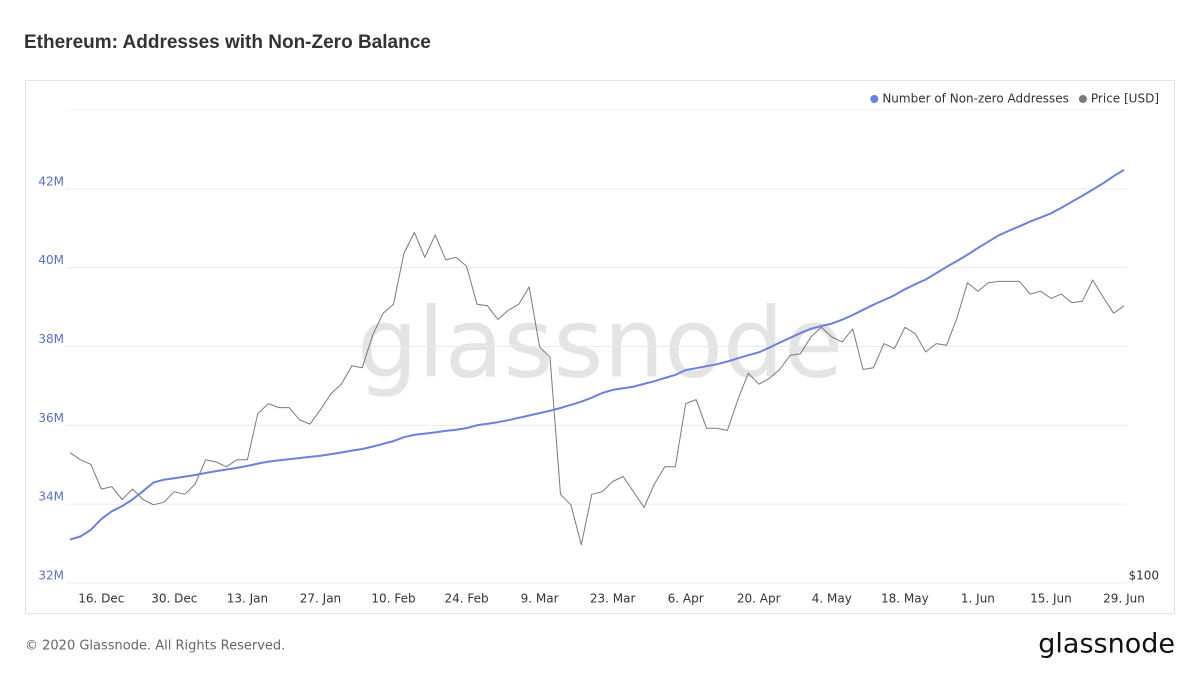 This screenshot has width=1200, height=675. Describe the element at coordinates (1125, 99) in the screenshot. I see `legend-label: Price [USD]` at that location.